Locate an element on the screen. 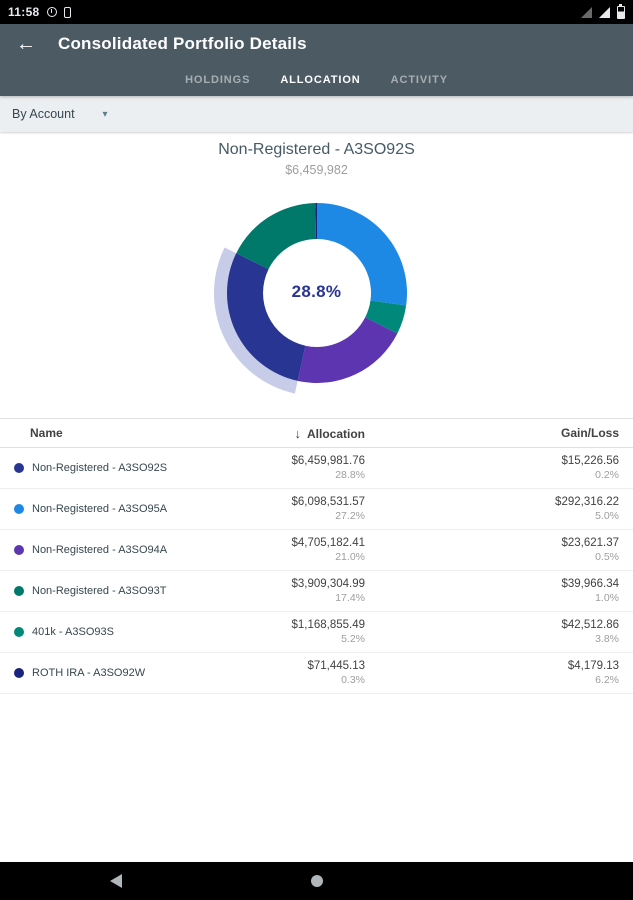 This screenshot has height=900, width=633. vibrate-icon is located at coordinates (67, 12).